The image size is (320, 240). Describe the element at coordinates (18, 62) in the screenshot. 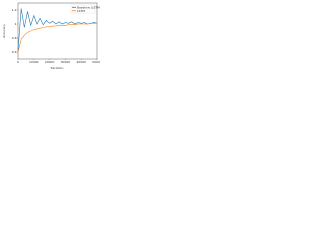

I see `x-tick-label: 0` at that location.